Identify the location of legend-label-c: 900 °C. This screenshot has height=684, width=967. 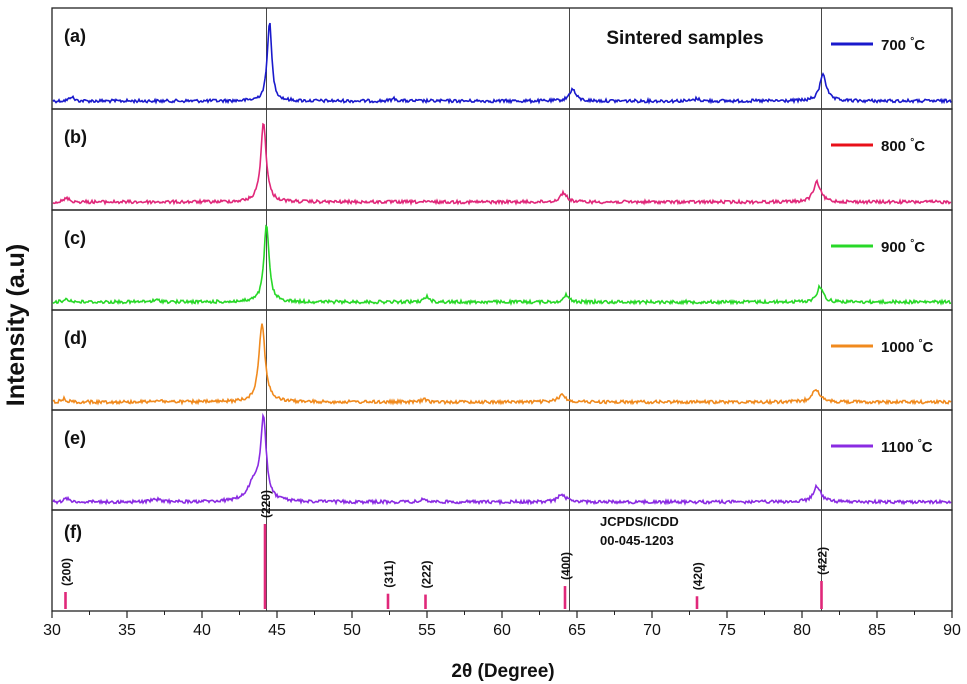
(903, 247).